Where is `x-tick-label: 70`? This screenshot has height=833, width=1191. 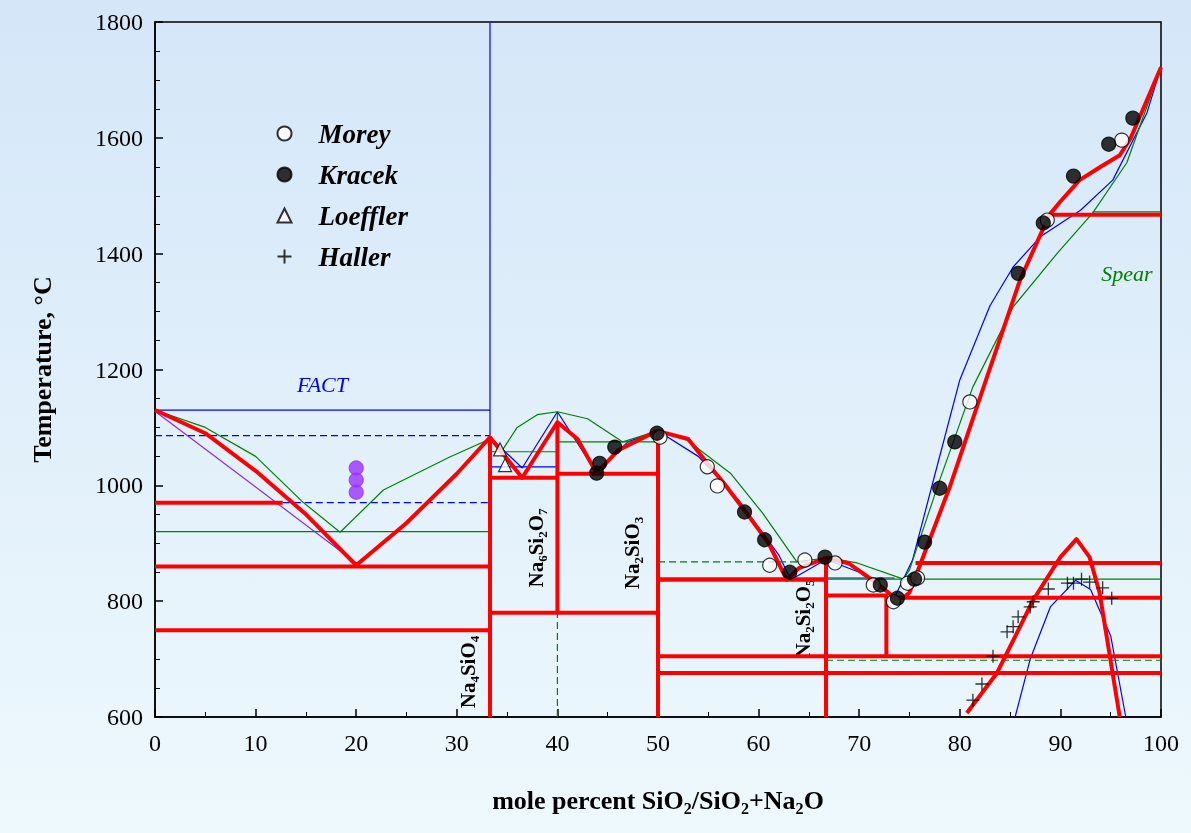
x-tick-label: 70 is located at coordinates (859, 743).